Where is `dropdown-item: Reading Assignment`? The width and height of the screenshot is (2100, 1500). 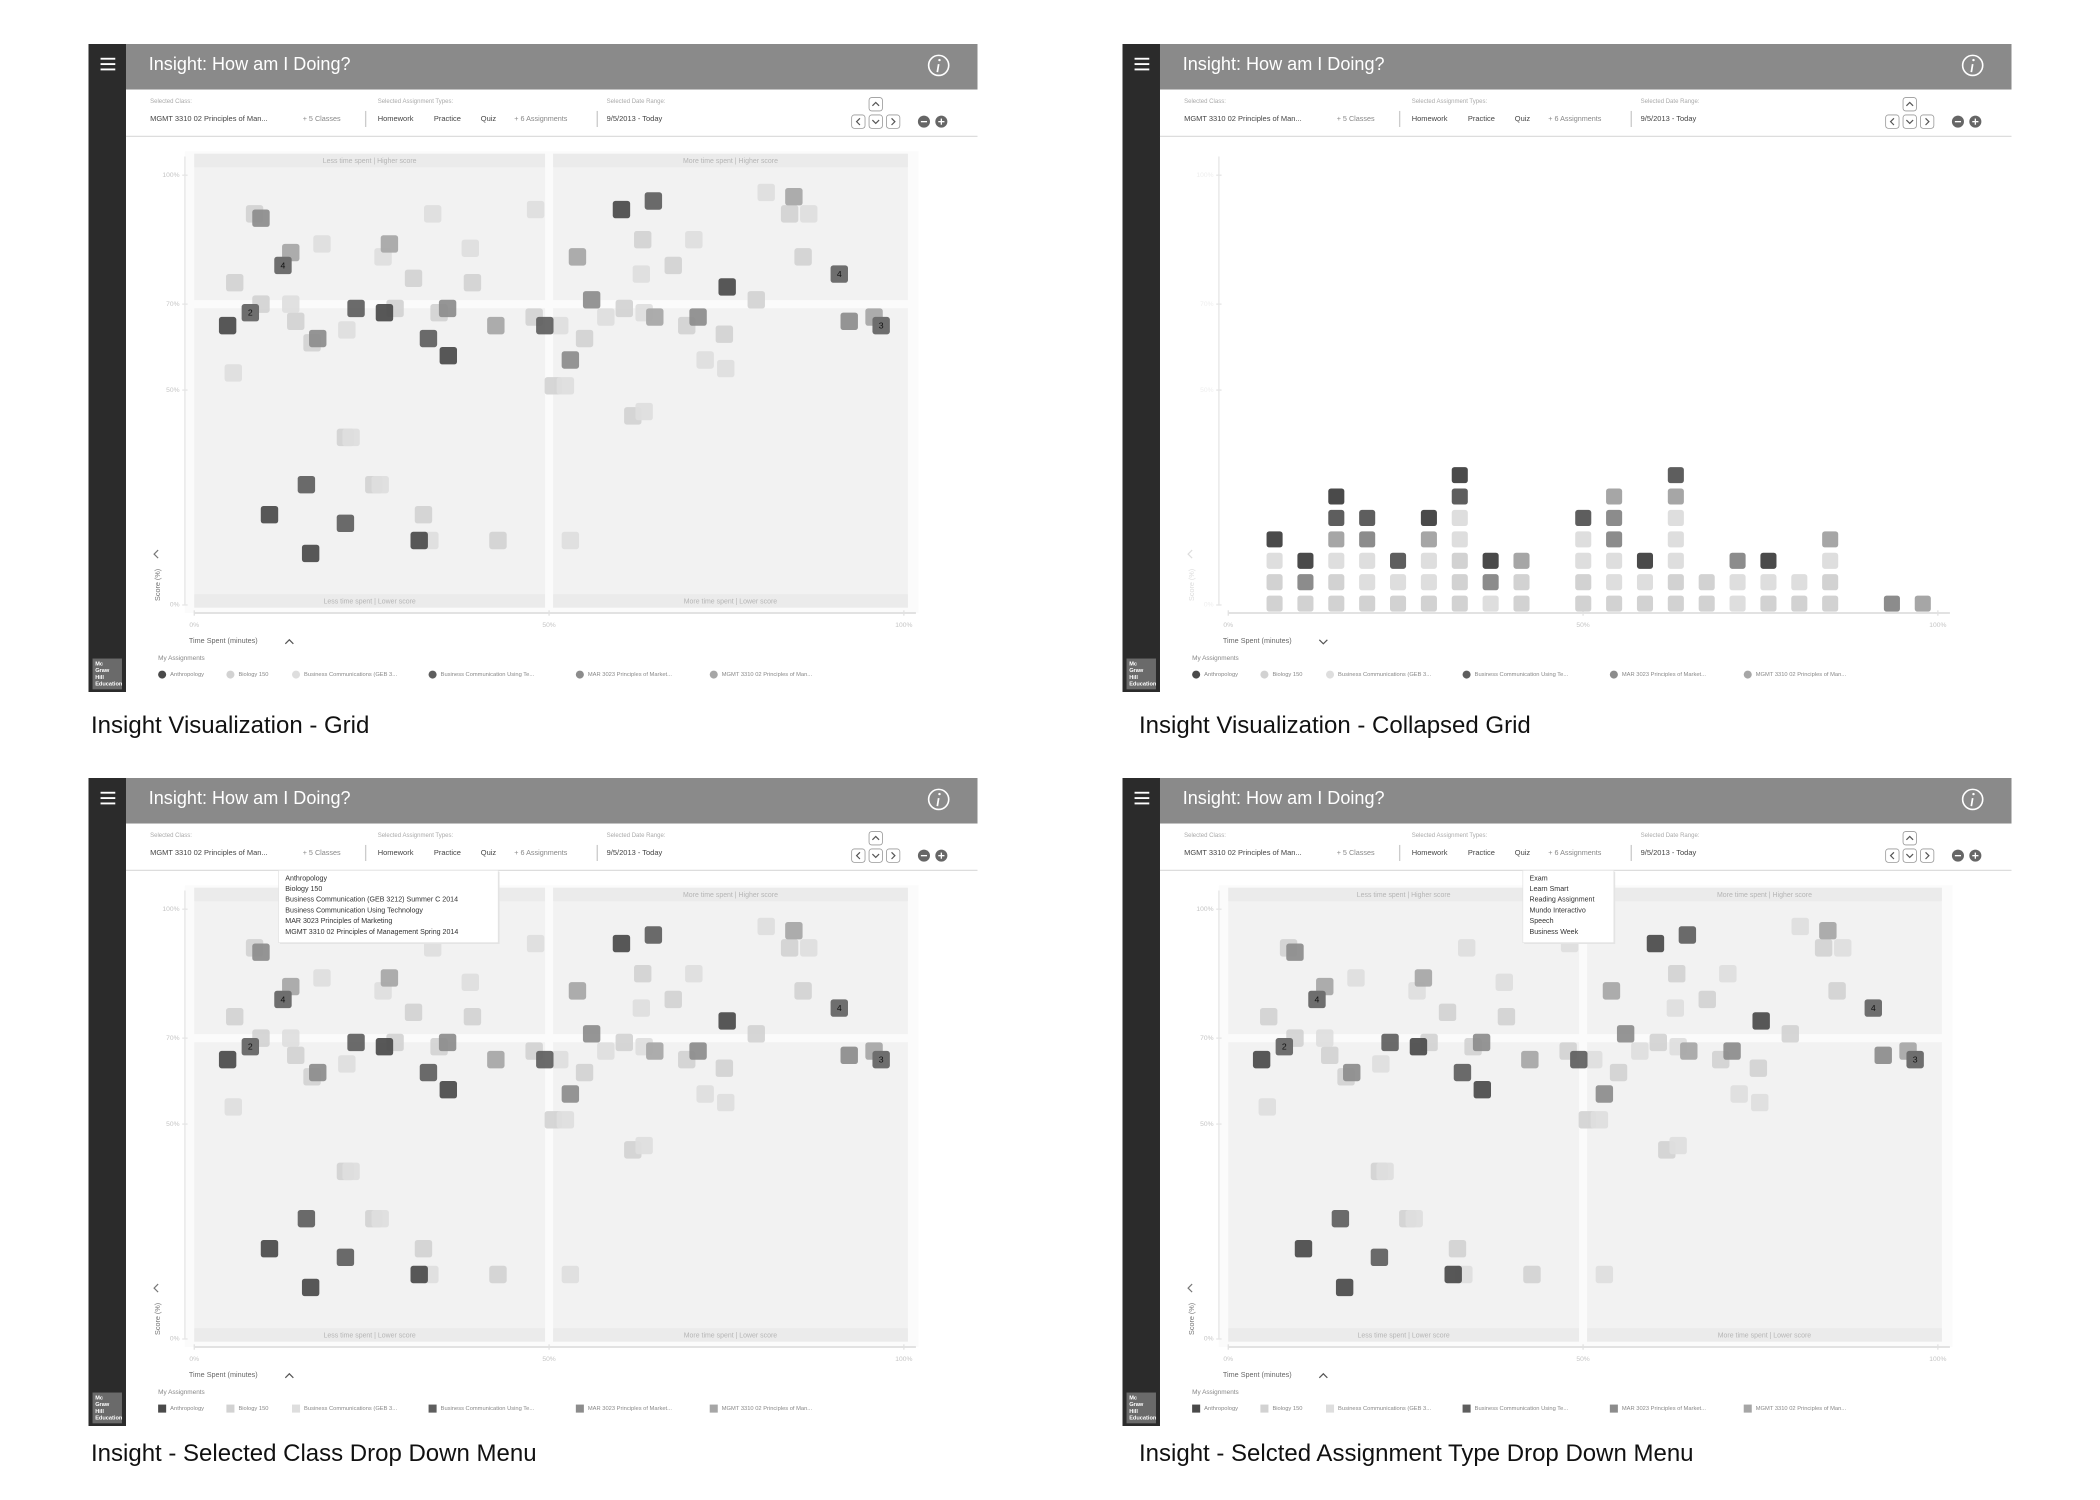
dropdown-item: Reading Assignment is located at coordinates (1562, 900).